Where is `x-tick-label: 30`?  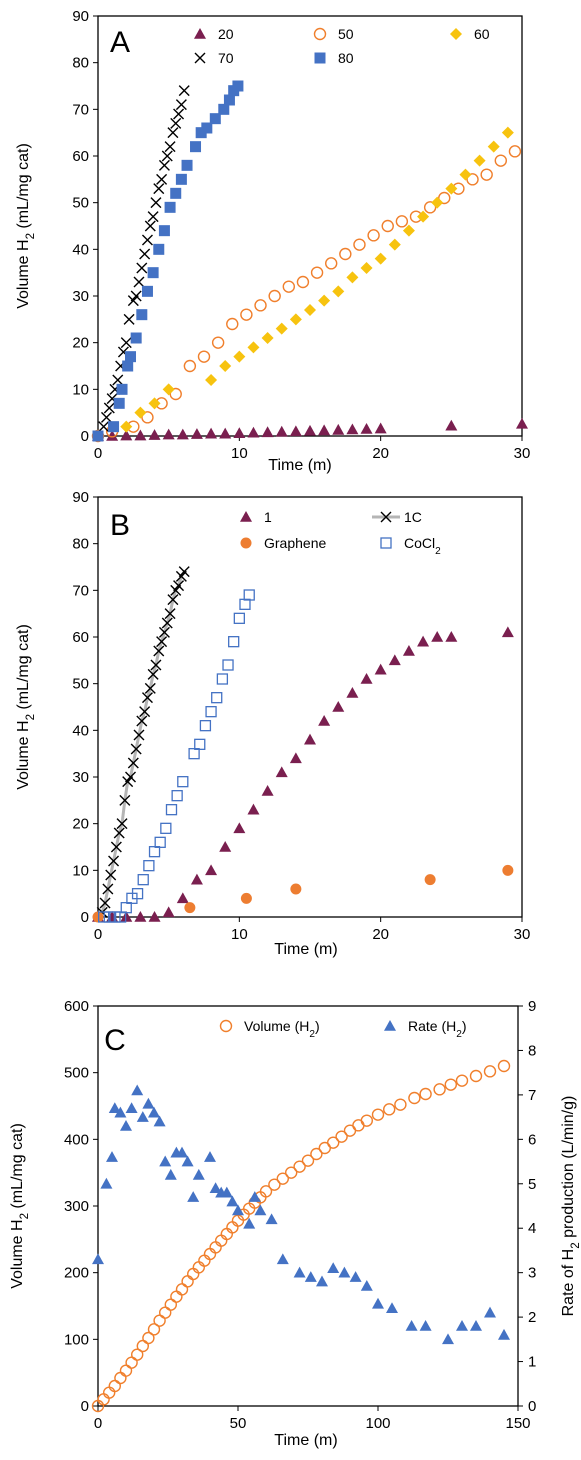
x-tick-label: 30 is located at coordinates (522, 453).